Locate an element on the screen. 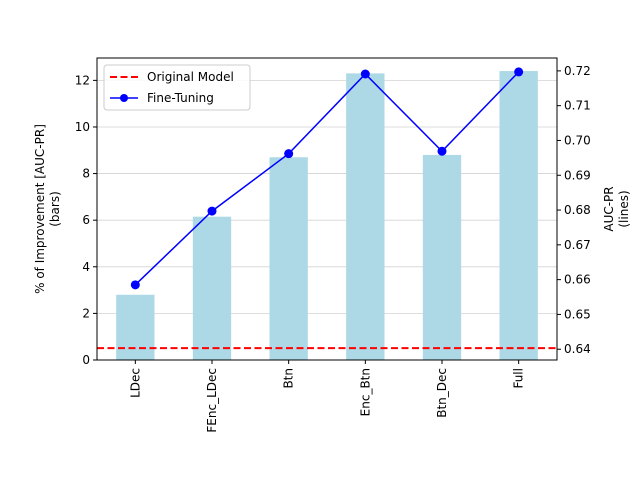 This screenshot has height=480, width=640. right-tick-label-6: 0.70 is located at coordinates (577, 140).